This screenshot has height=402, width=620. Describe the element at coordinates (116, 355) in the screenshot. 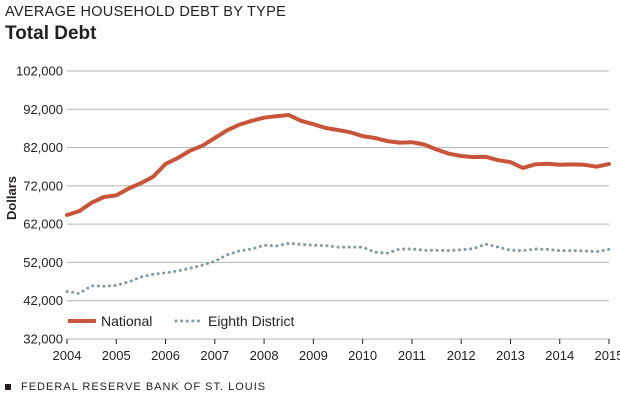

I see `x-tick-label: 2005` at that location.